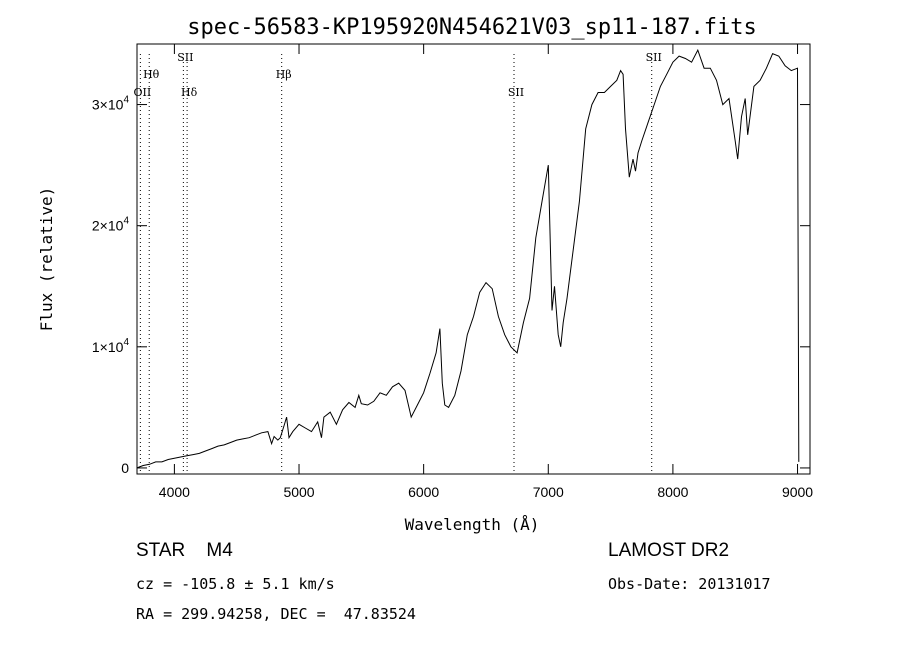 The image size is (900, 650). What do you see at coordinates (143, 92) in the screenshot?
I see `spectral-line-label: OII` at bounding box center [143, 92].